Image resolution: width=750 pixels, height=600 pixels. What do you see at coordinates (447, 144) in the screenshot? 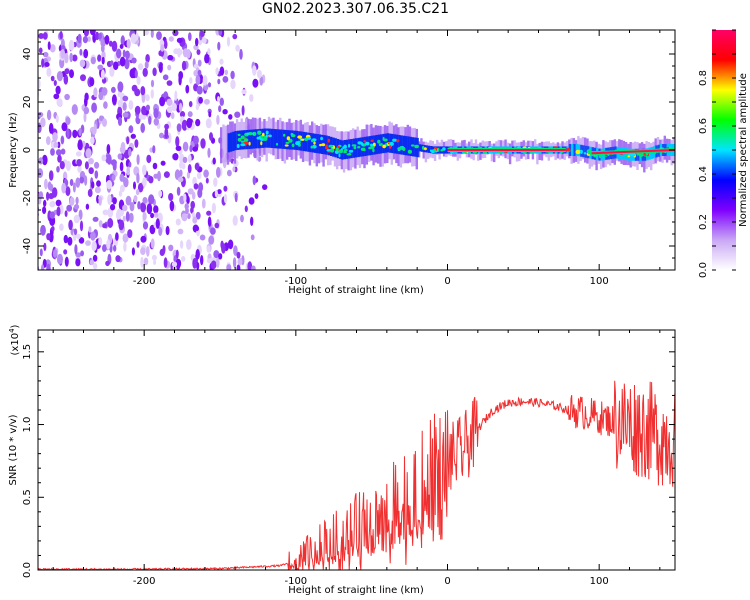
I see `spectrogram-ridge` at bounding box center [447, 144].